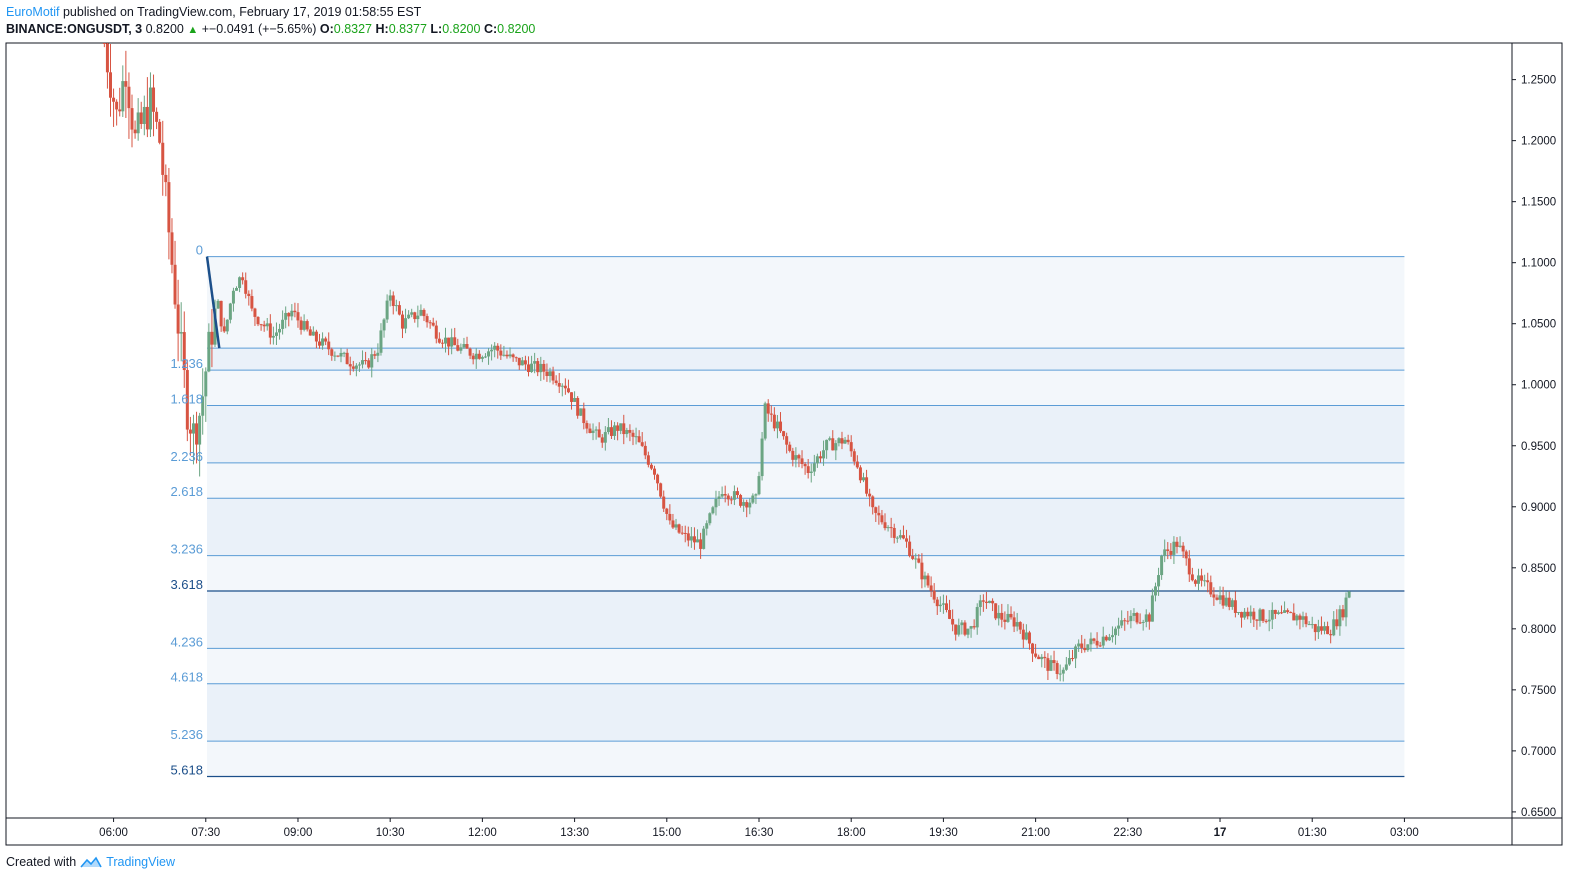 Image resolution: width=1588 pixels, height=892 pixels. What do you see at coordinates (193, 30) in the screenshot?
I see `up-arrow-icon: ▲` at bounding box center [193, 30].